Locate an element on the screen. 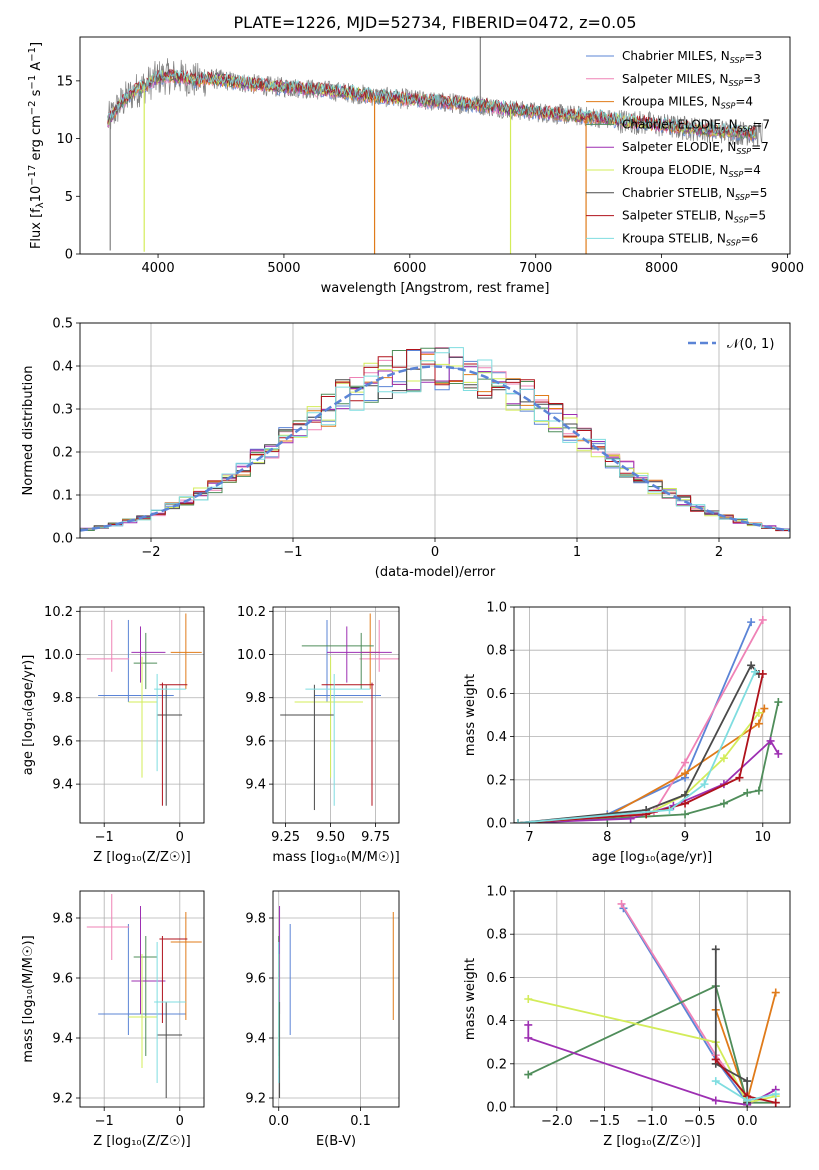 The height and width of the screenshot is (1170, 819). panel-mass-vs-ebv: 0.0 0.1 9.2 9.4 9.6 9.8 E(B-V) is located at coordinates (322, 1019).